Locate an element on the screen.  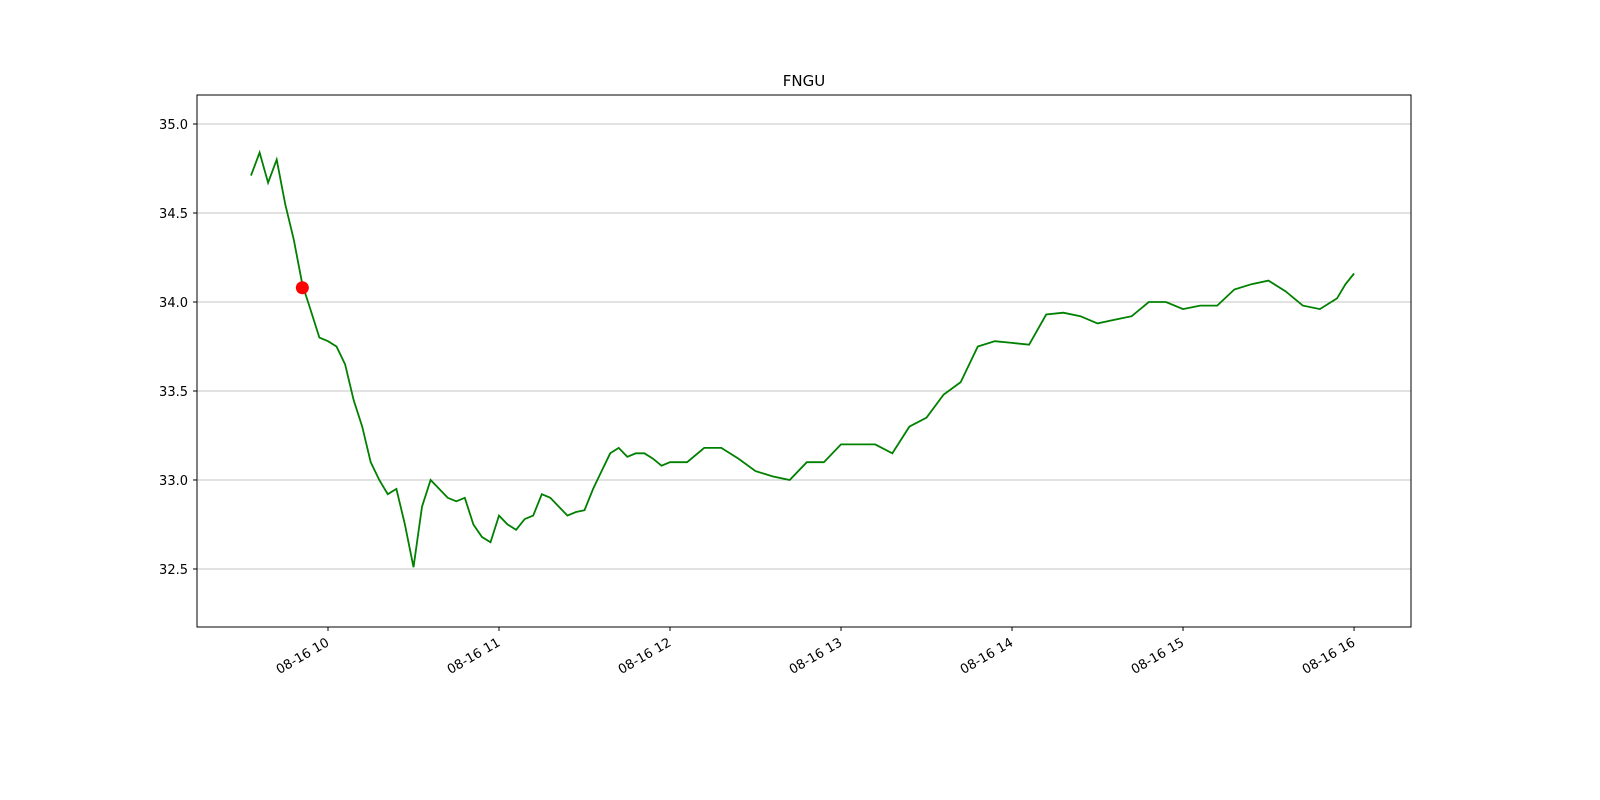
x-tick-label: 08-16 15 is located at coordinates (1158, 656).